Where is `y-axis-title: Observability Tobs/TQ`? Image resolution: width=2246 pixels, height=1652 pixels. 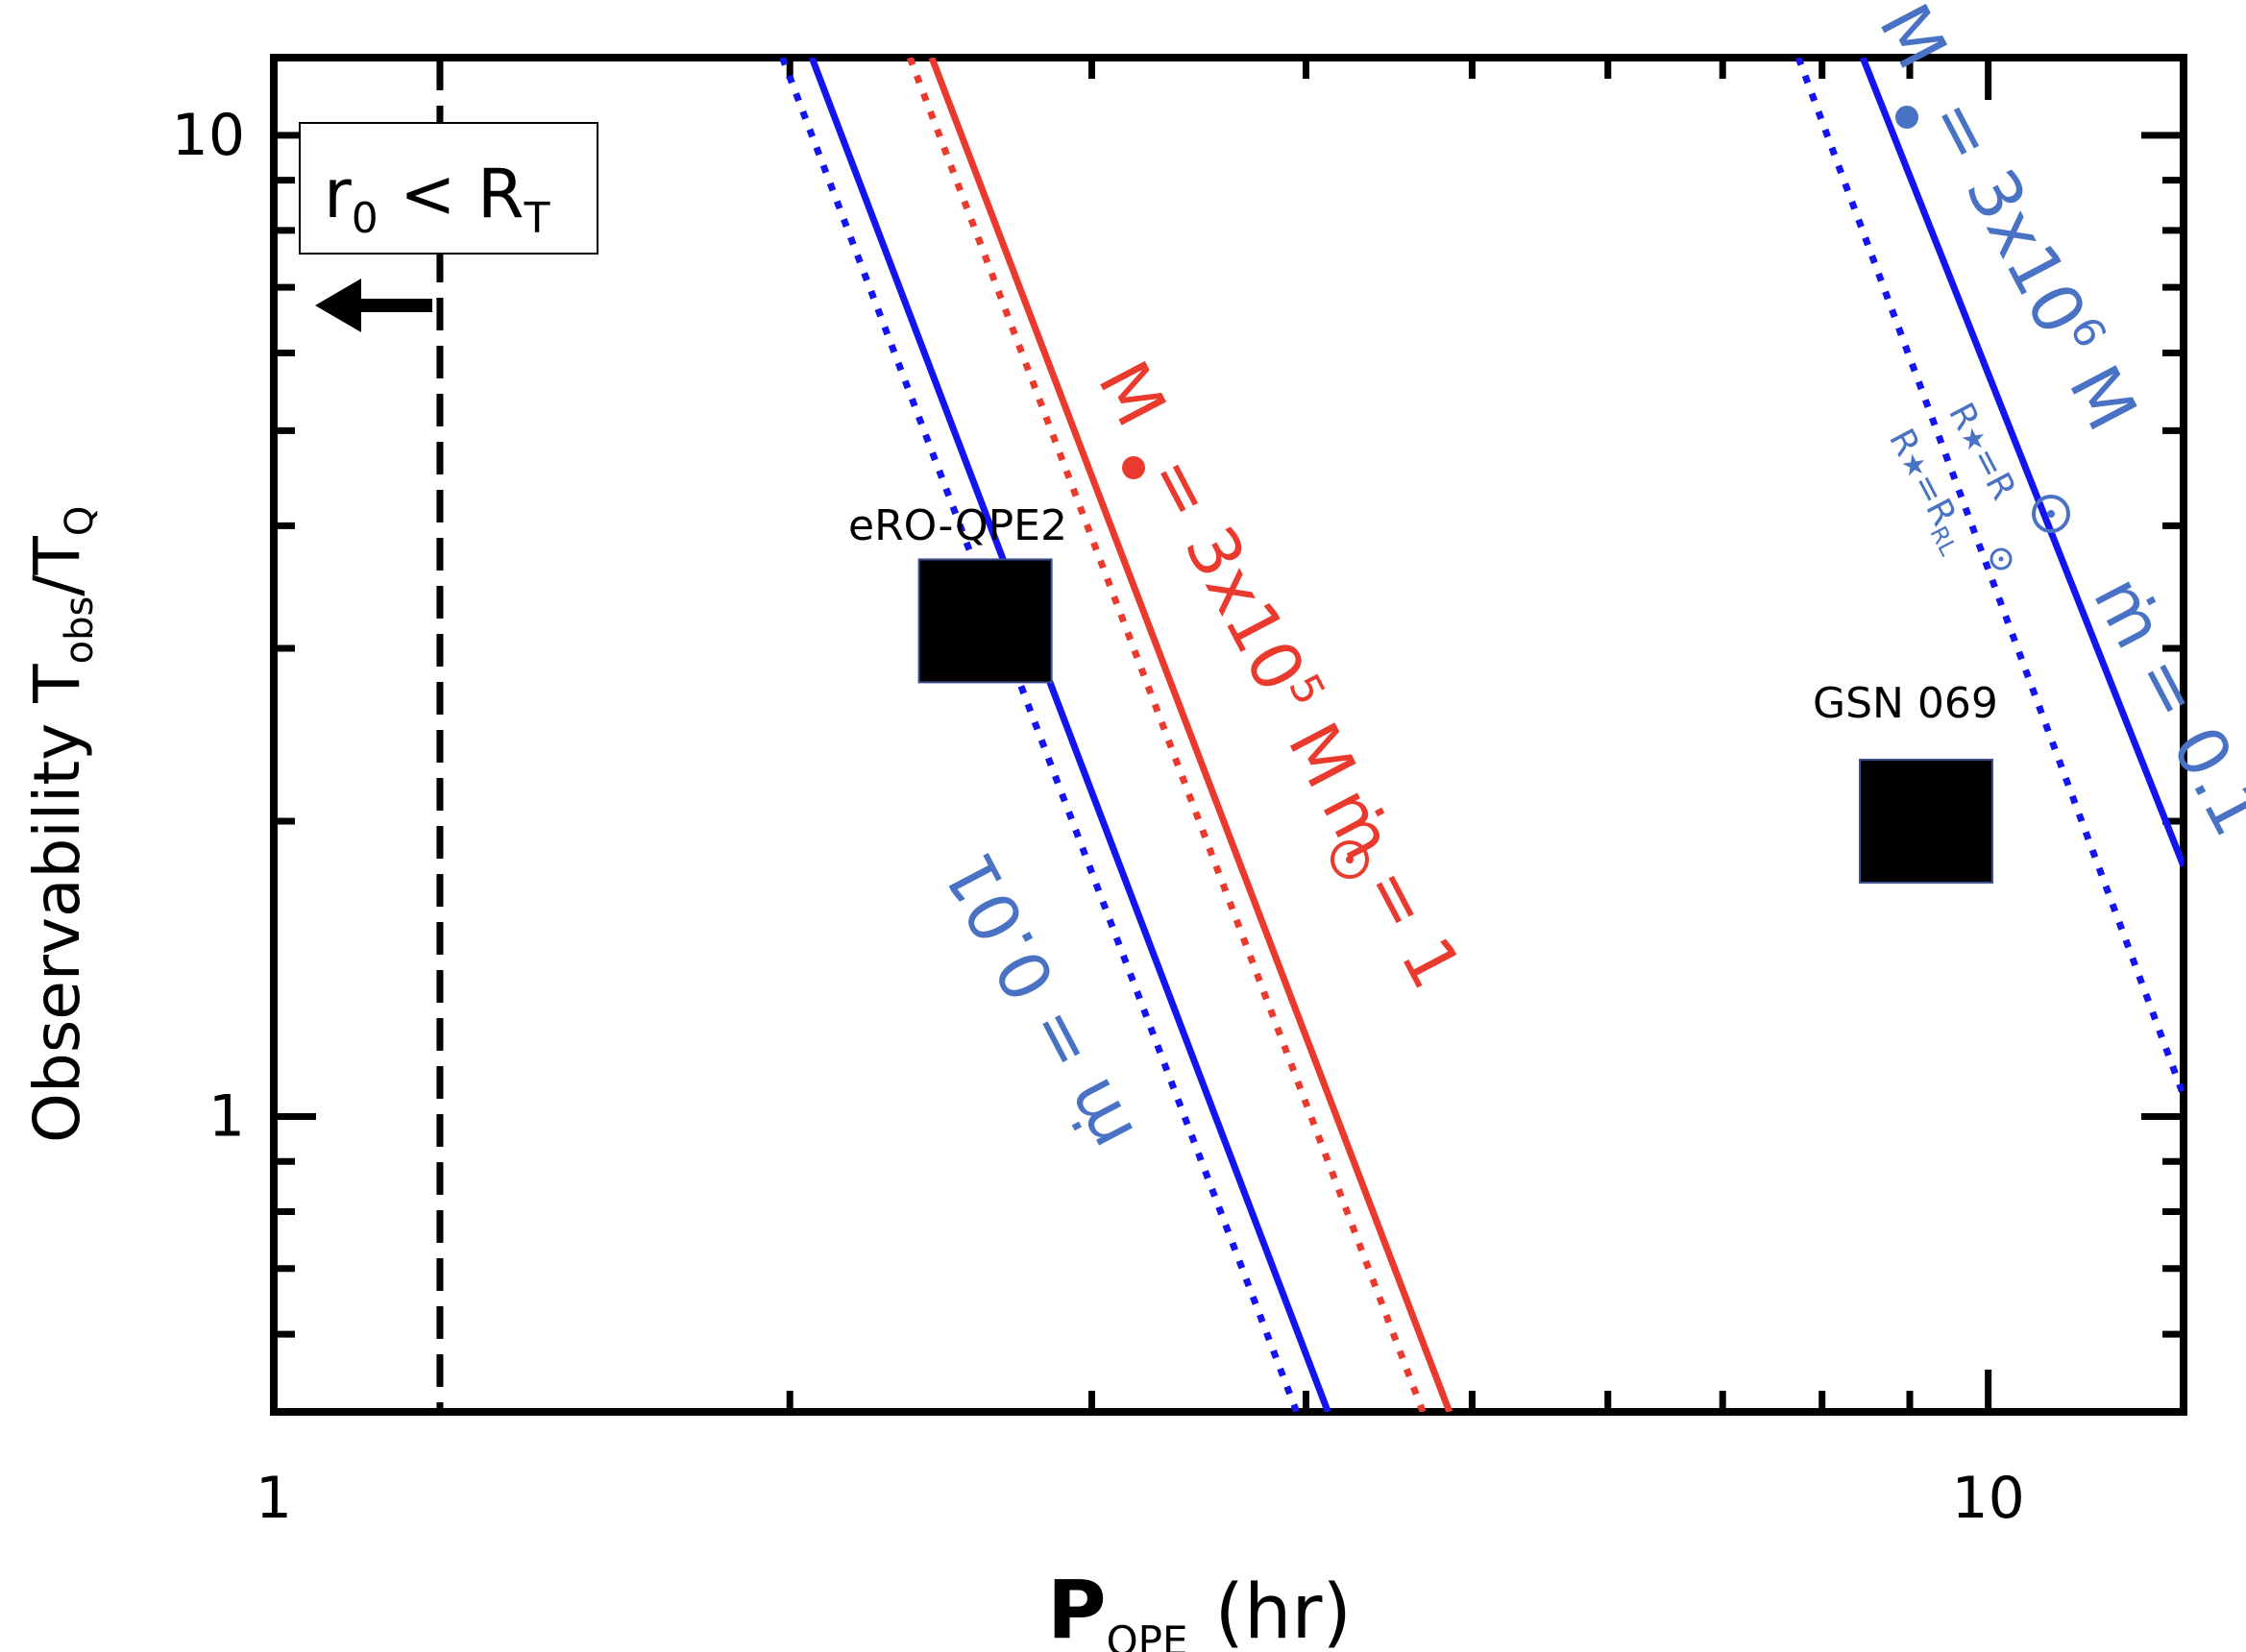 y-axis-title: Observability Tobs/TQ is located at coordinates (61, 824).